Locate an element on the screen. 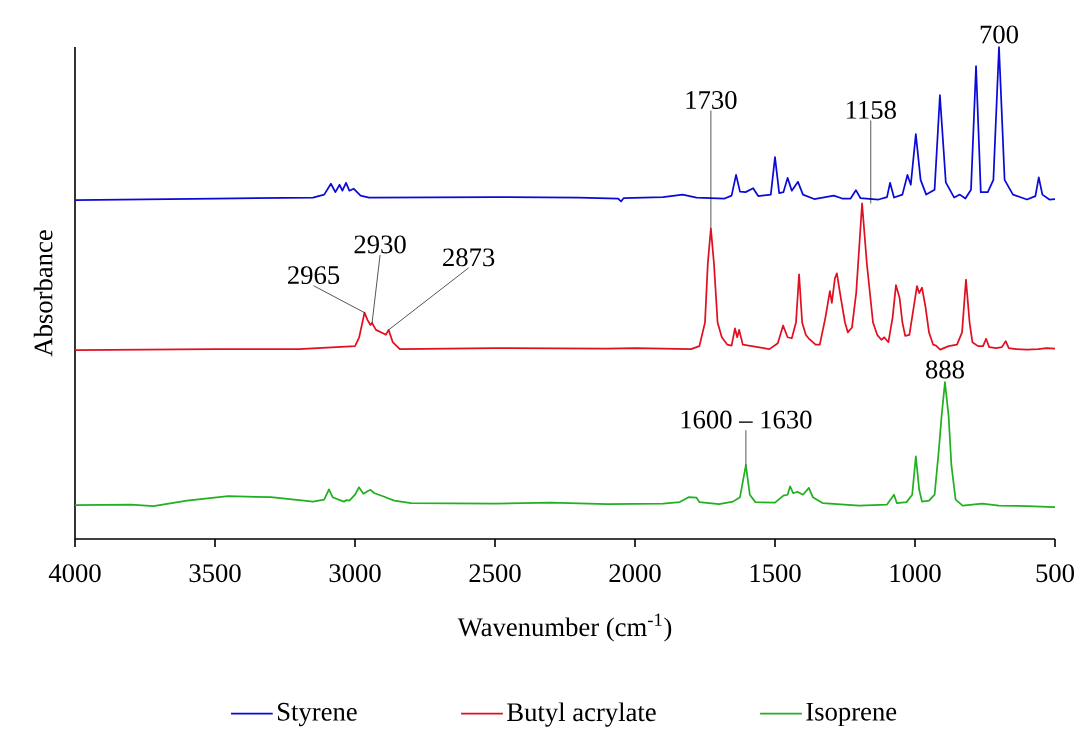 The width and height of the screenshot is (1080, 740). legend-label: Styrene is located at coordinates (317, 714).